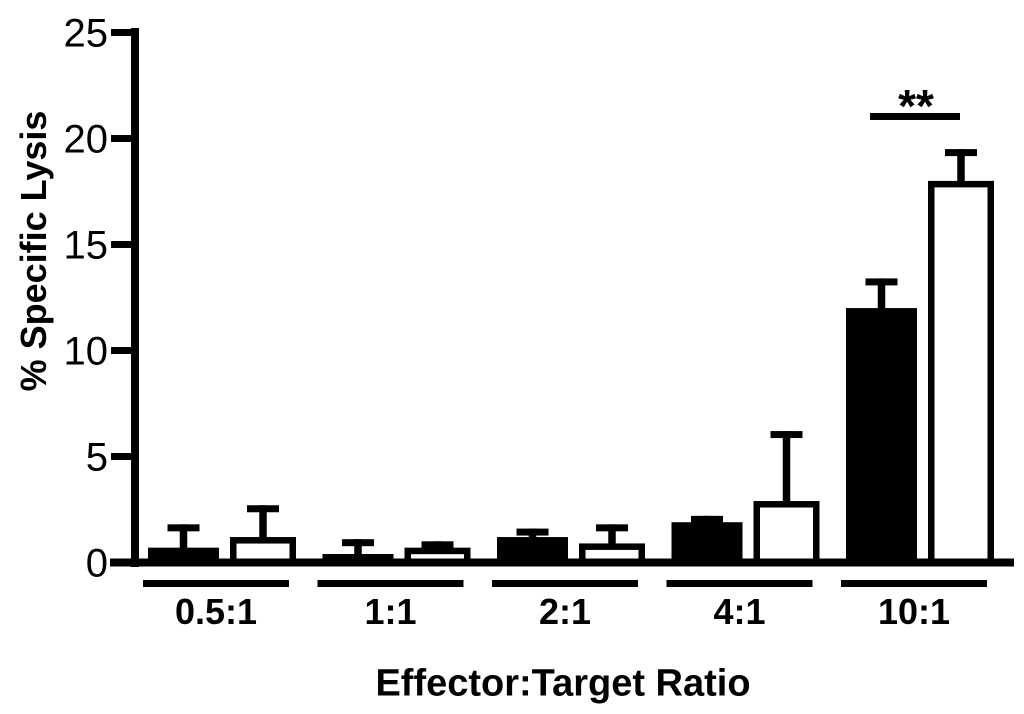  I want to click on y-tick-label: 5, so click(97, 458).